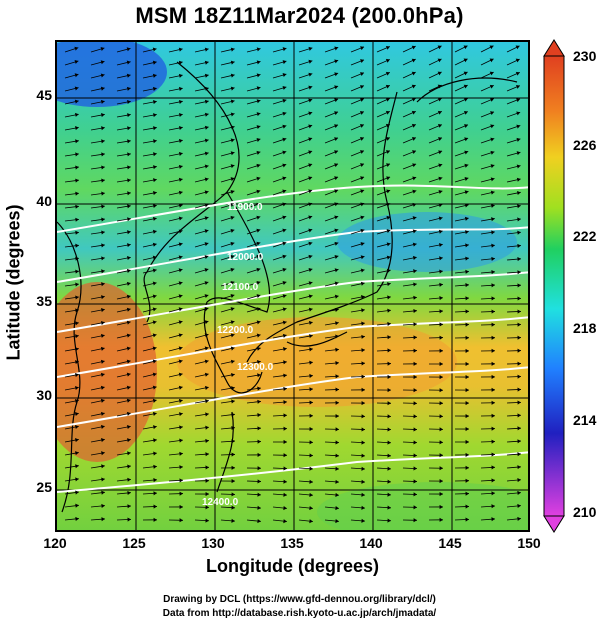 This screenshot has height=625, width=599. What do you see at coordinates (554, 286) in the screenshot?
I see `colorbar-gradient` at bounding box center [554, 286].